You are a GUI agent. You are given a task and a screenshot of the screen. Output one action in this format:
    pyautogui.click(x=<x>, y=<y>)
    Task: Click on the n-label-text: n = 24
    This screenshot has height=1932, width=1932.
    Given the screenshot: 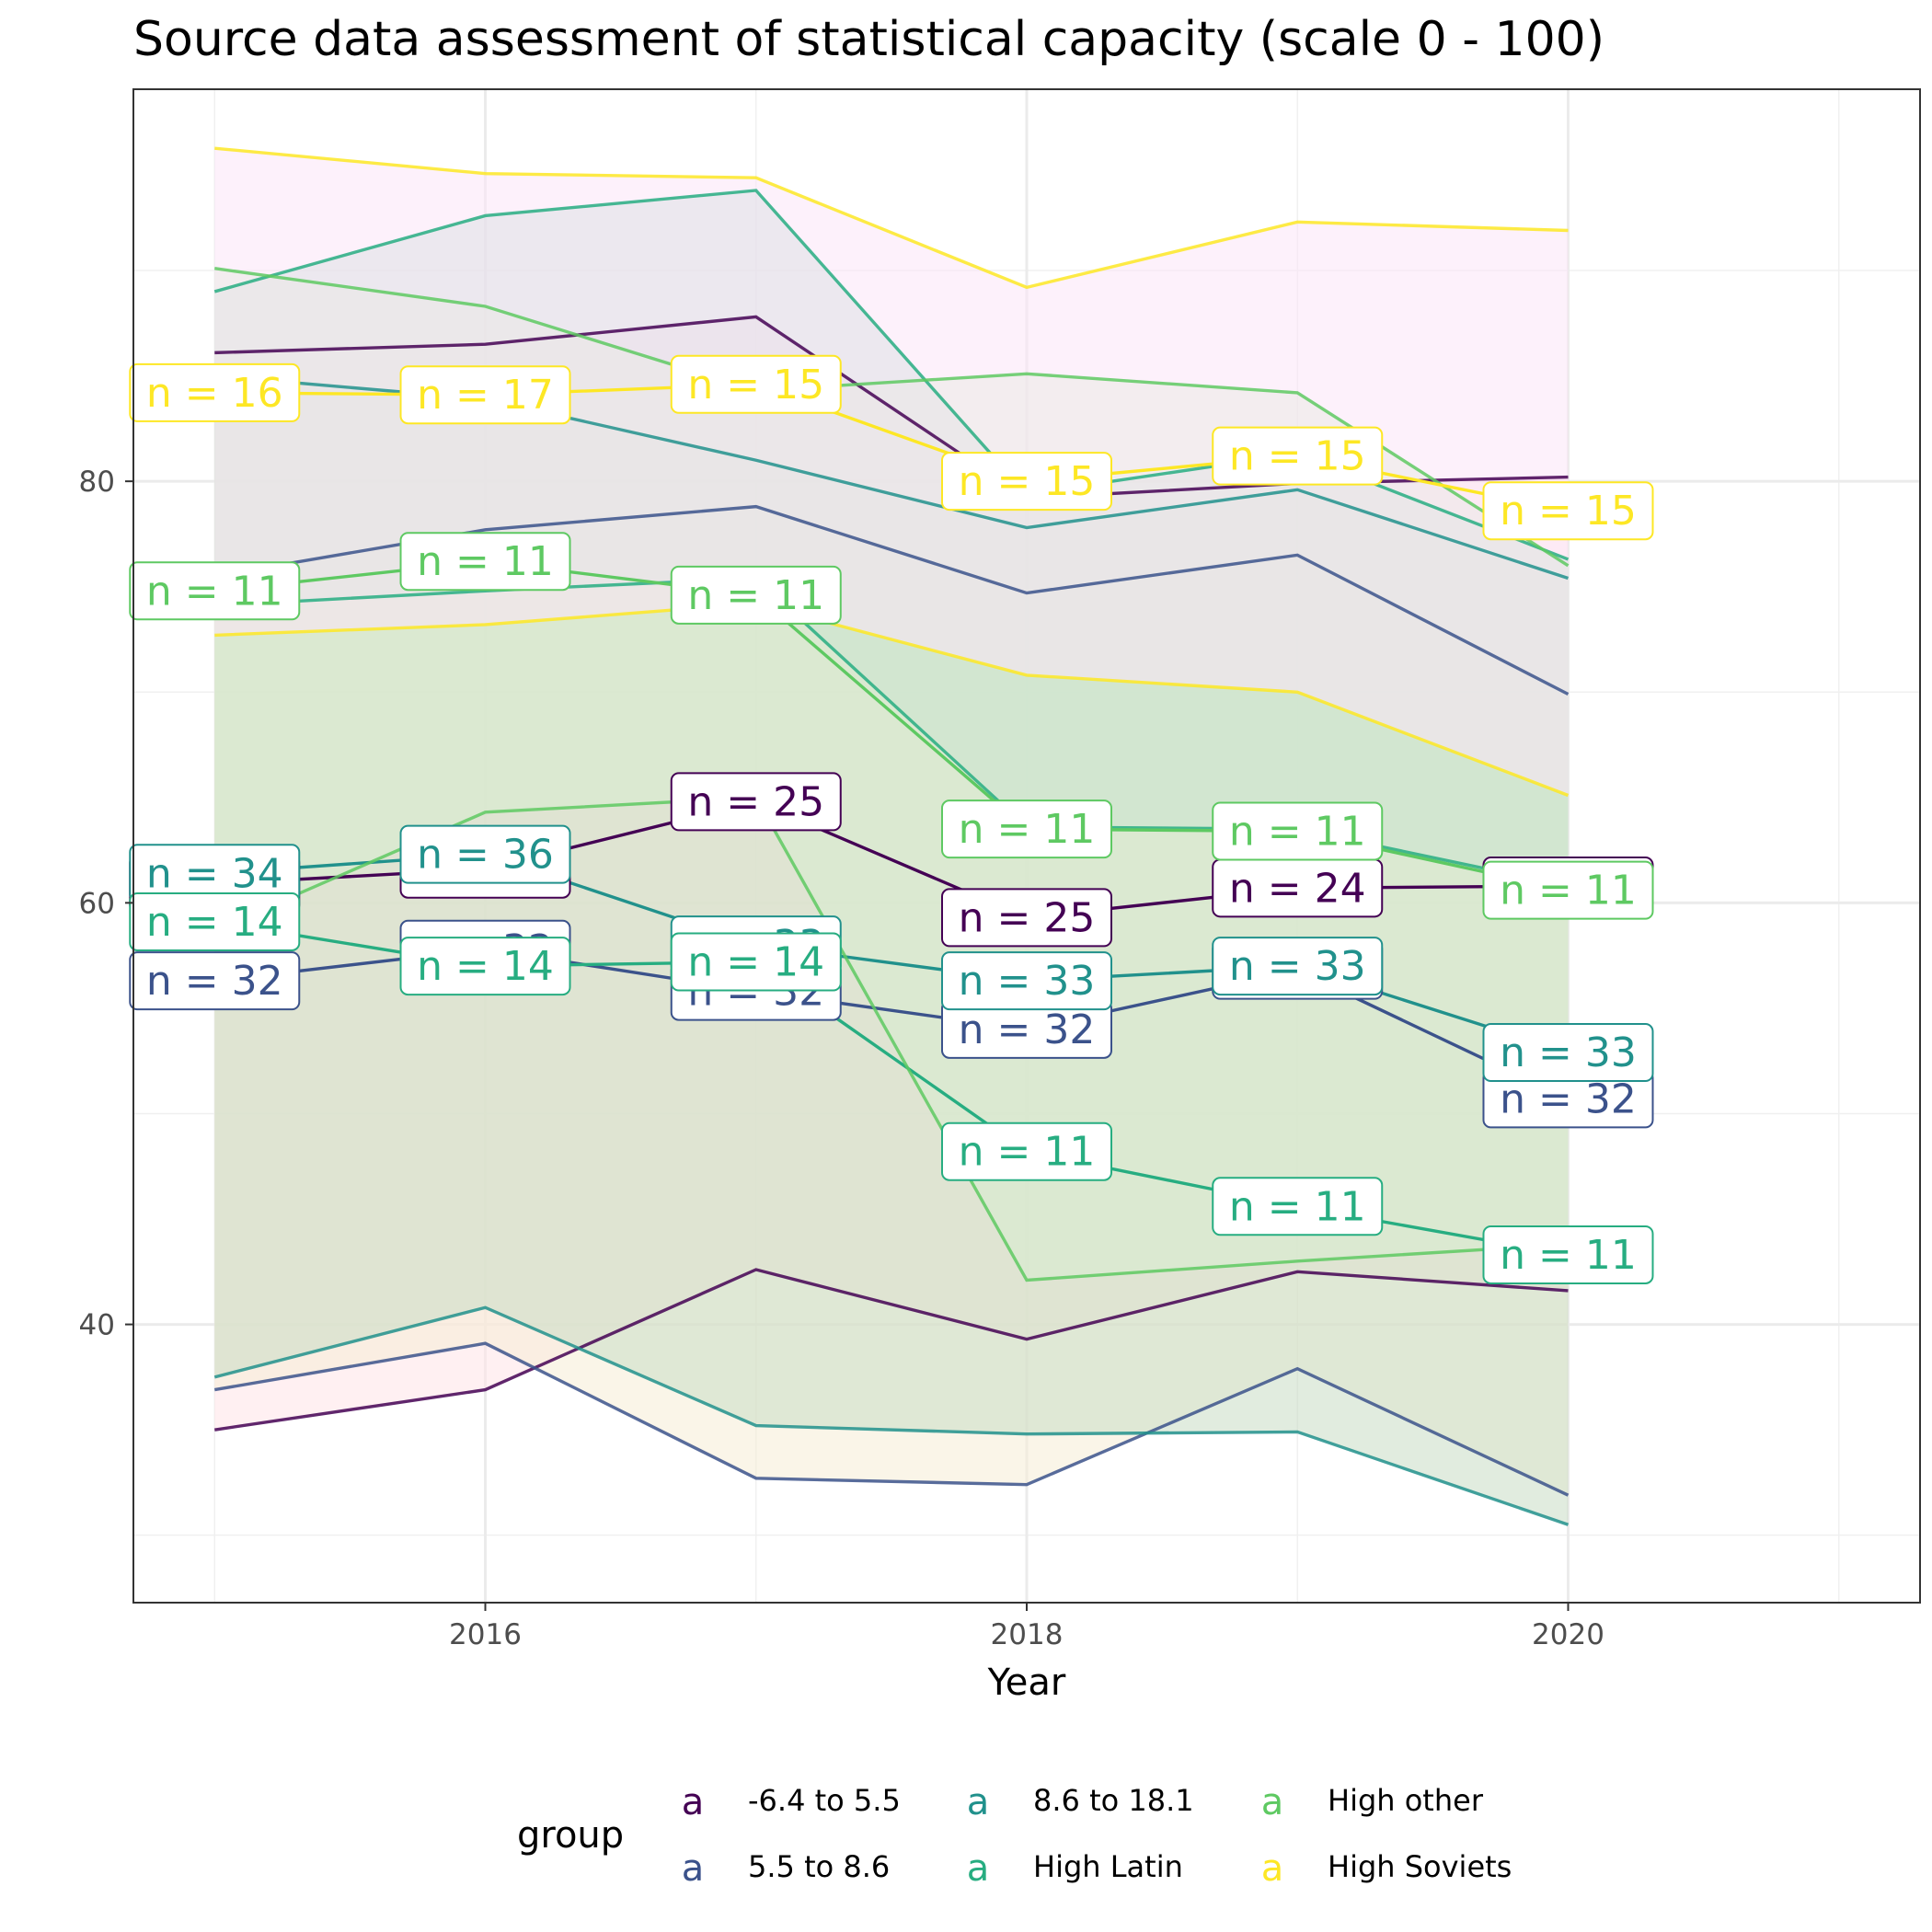 What is the action you would take?
    pyautogui.click(x=1297, y=888)
    